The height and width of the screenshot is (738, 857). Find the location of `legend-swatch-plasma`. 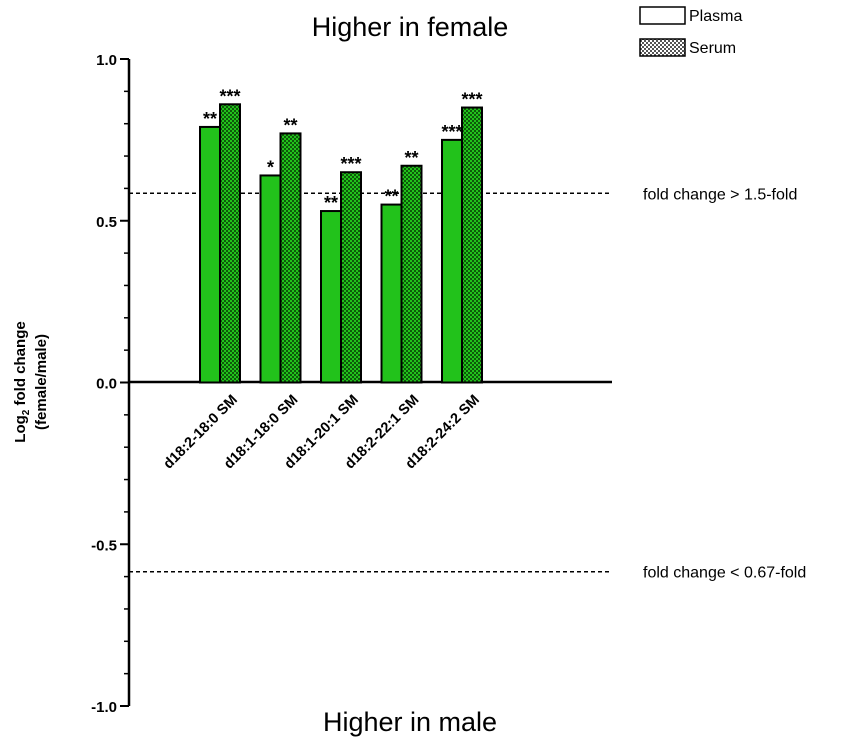

legend-swatch-plasma is located at coordinates (662, 15).